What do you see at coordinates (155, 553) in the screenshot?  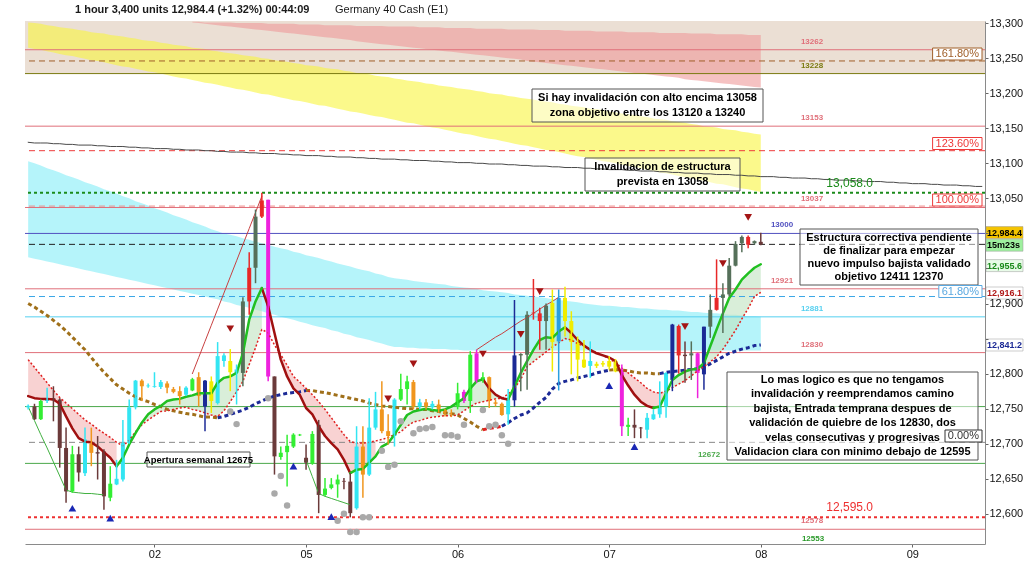 I see `x-tick-label: 02` at bounding box center [155, 553].